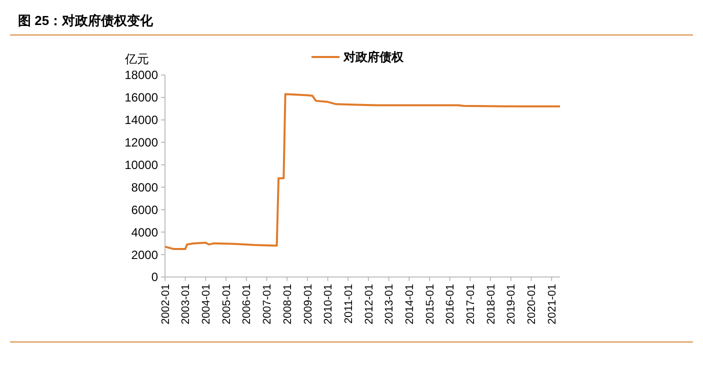  I want to click on y-tick-label: 12000, so click(141, 143).